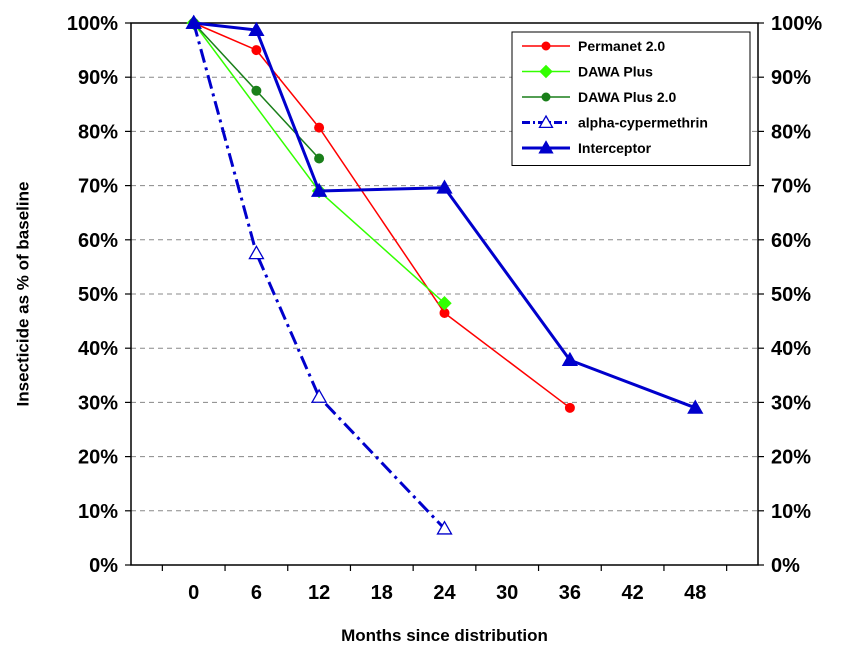 Image resolution: width=843 pixels, height=652 pixels. What do you see at coordinates (319, 593) in the screenshot?
I see `x-tick-label: 12` at bounding box center [319, 593].